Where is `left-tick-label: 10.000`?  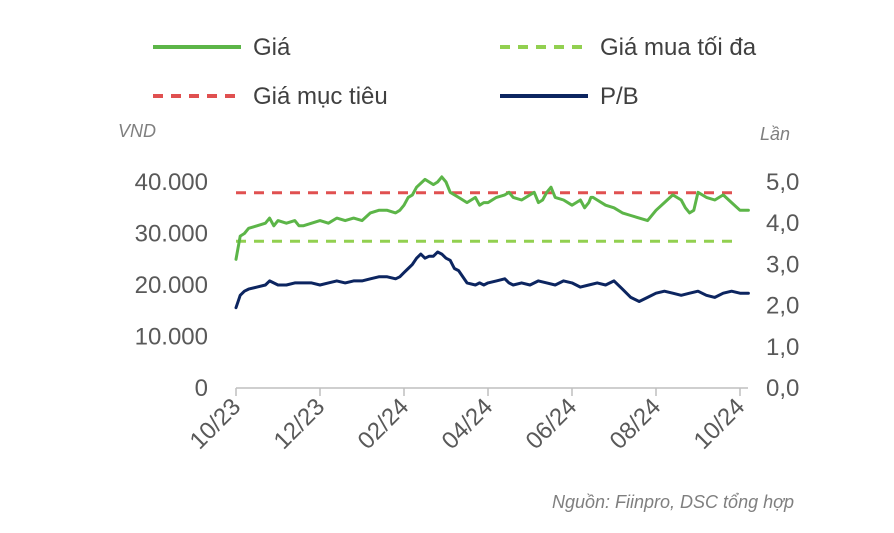
left-tick-label: 10.000 is located at coordinates (171, 337).